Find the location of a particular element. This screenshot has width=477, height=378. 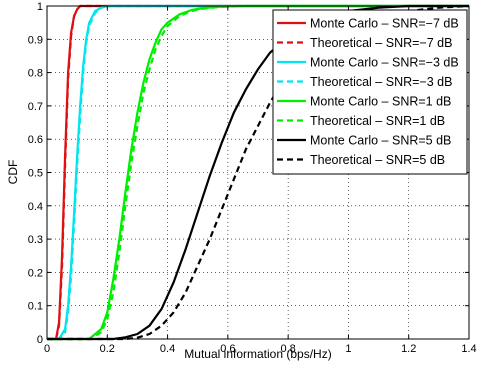

x-tick-label: 0.8 is located at coordinates (287, 349).